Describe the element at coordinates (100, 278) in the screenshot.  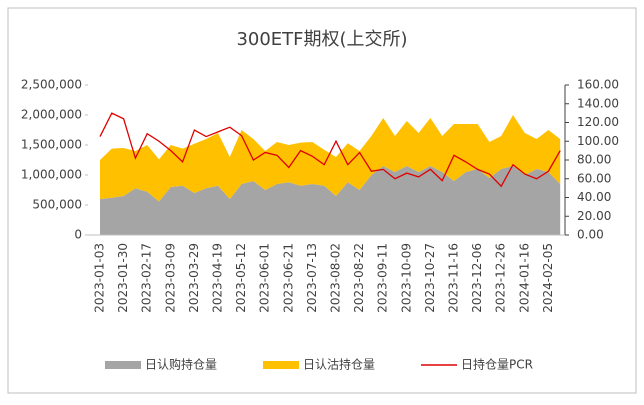
I see `x-tick-label: 2023-01-03` at that location.